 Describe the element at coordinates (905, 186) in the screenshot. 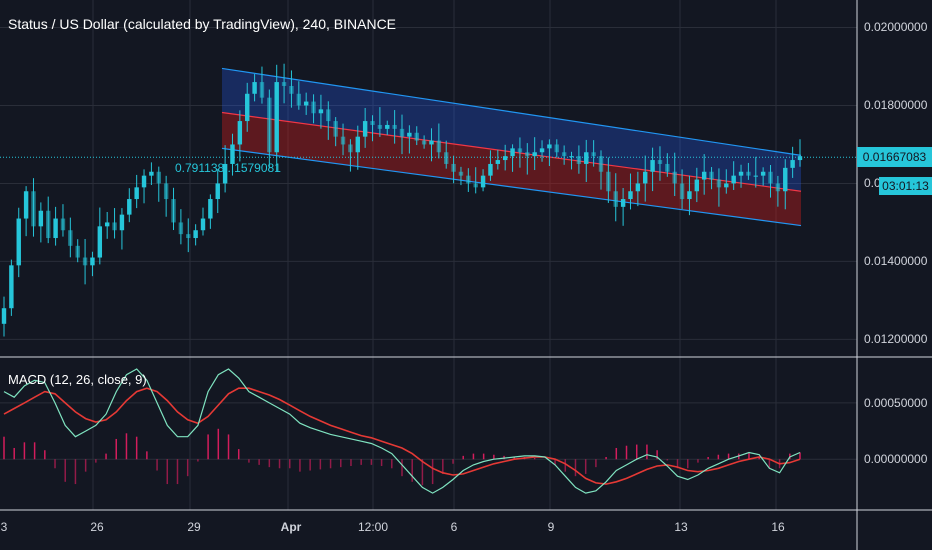

I see `countdown-tag: 03:01:13` at that location.